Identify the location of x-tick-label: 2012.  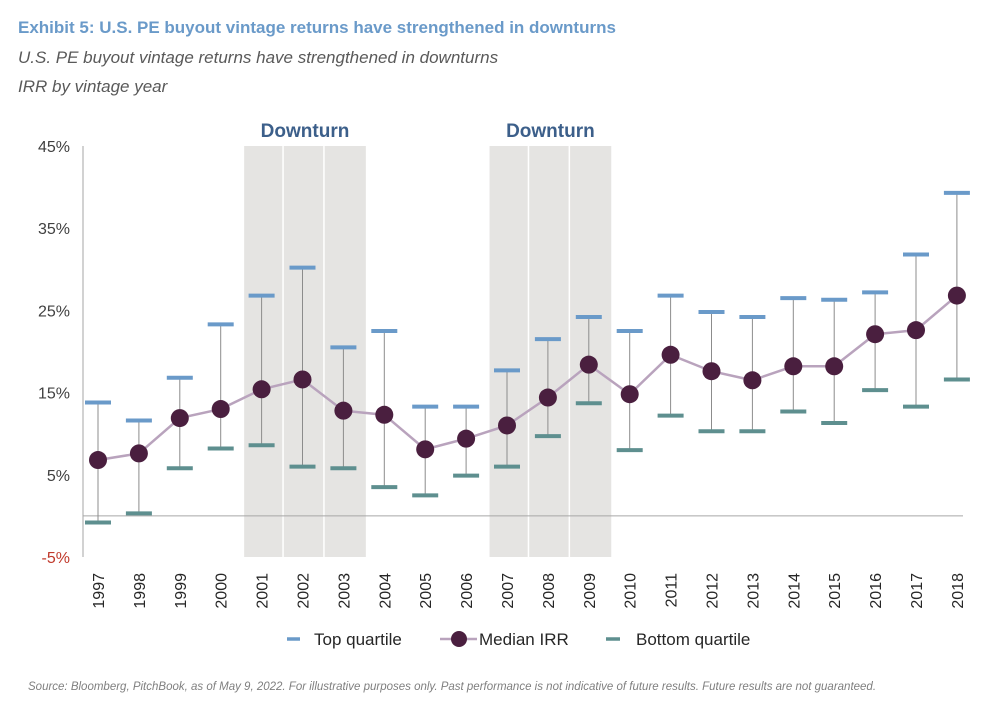
(713, 591).